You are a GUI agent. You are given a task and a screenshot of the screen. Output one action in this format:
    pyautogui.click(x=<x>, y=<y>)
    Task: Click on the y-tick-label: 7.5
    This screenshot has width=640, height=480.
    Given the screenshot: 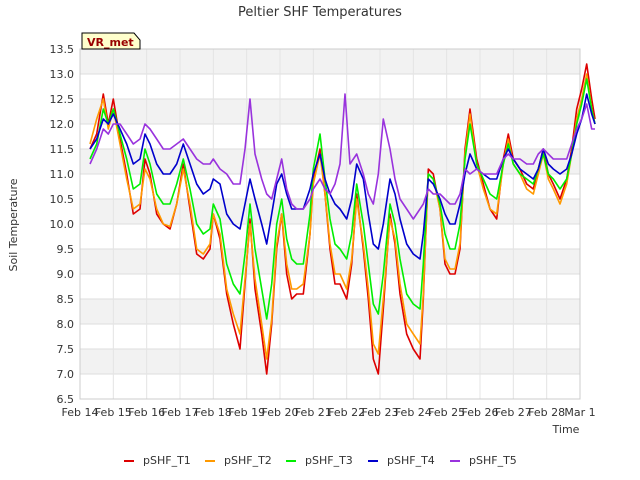 What is the action you would take?
    pyautogui.click(x=66, y=349)
    